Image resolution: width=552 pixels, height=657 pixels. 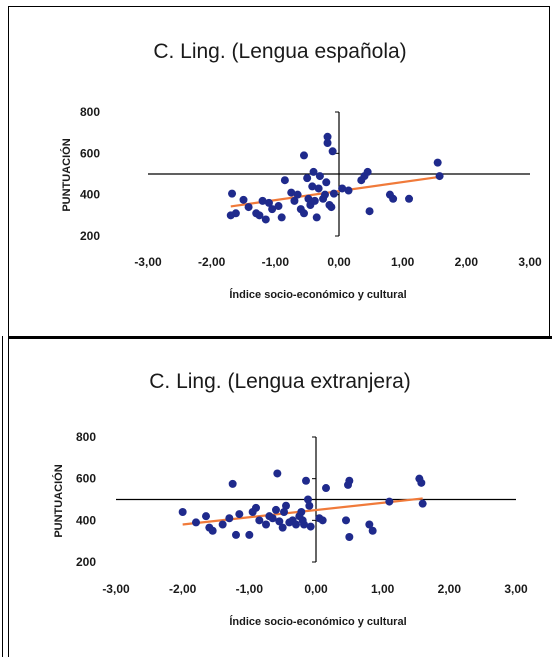 I want to click on panel-divider-line, so click(x=2, y=496).